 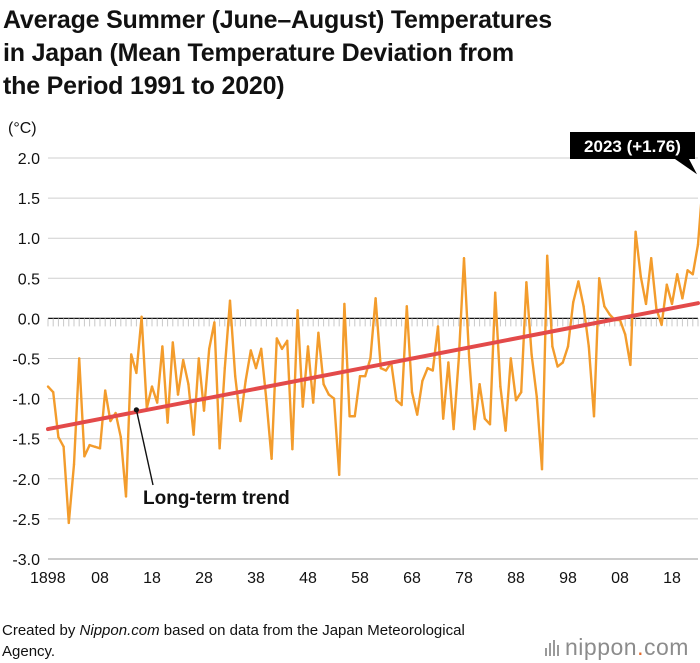 What do you see at coordinates (29, 159) in the screenshot?
I see `y-tick-label: 2.0` at bounding box center [29, 159].